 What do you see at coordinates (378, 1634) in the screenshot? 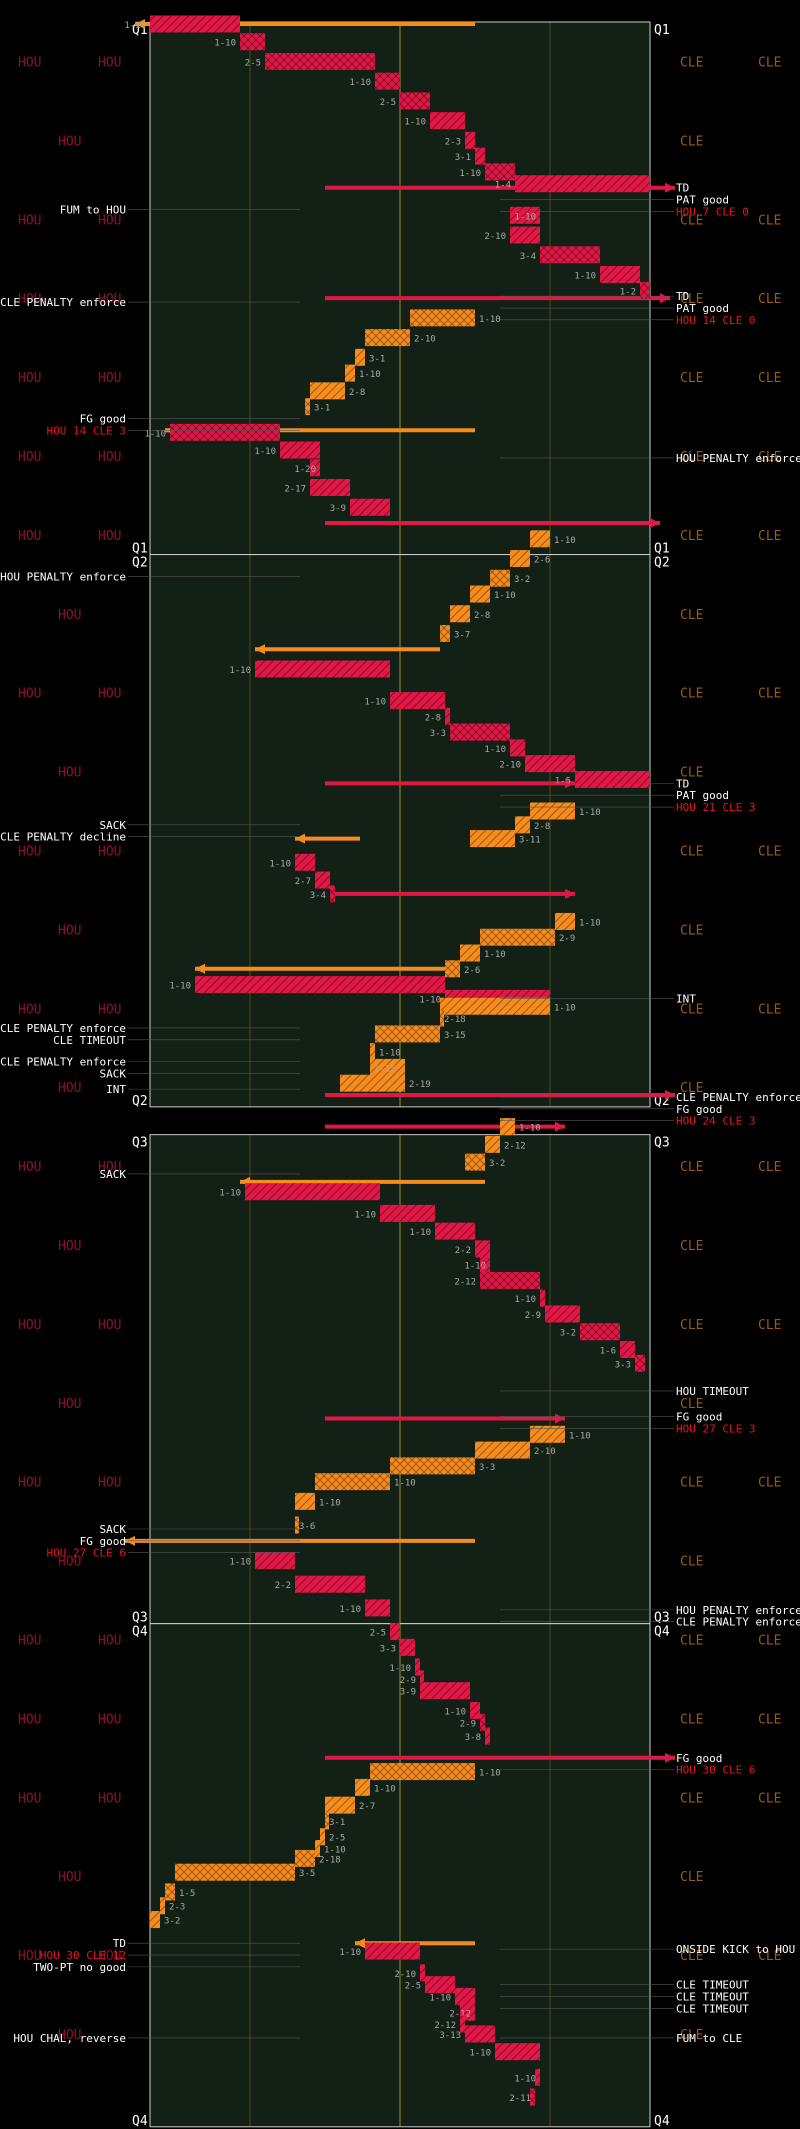
I see `down-label: 2-5` at bounding box center [378, 1634].